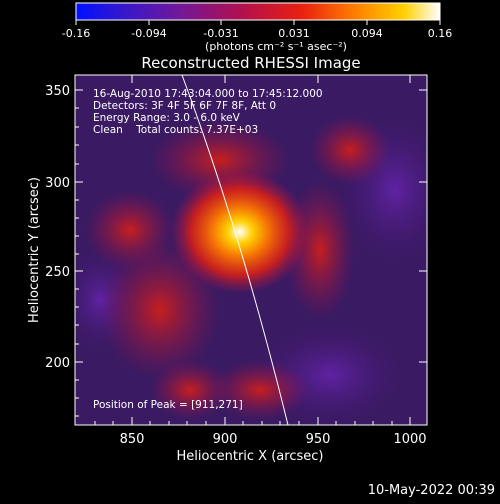  Describe the element at coordinates (57, 91) in the screenshot. I see `y-tick-label: 350` at that location.